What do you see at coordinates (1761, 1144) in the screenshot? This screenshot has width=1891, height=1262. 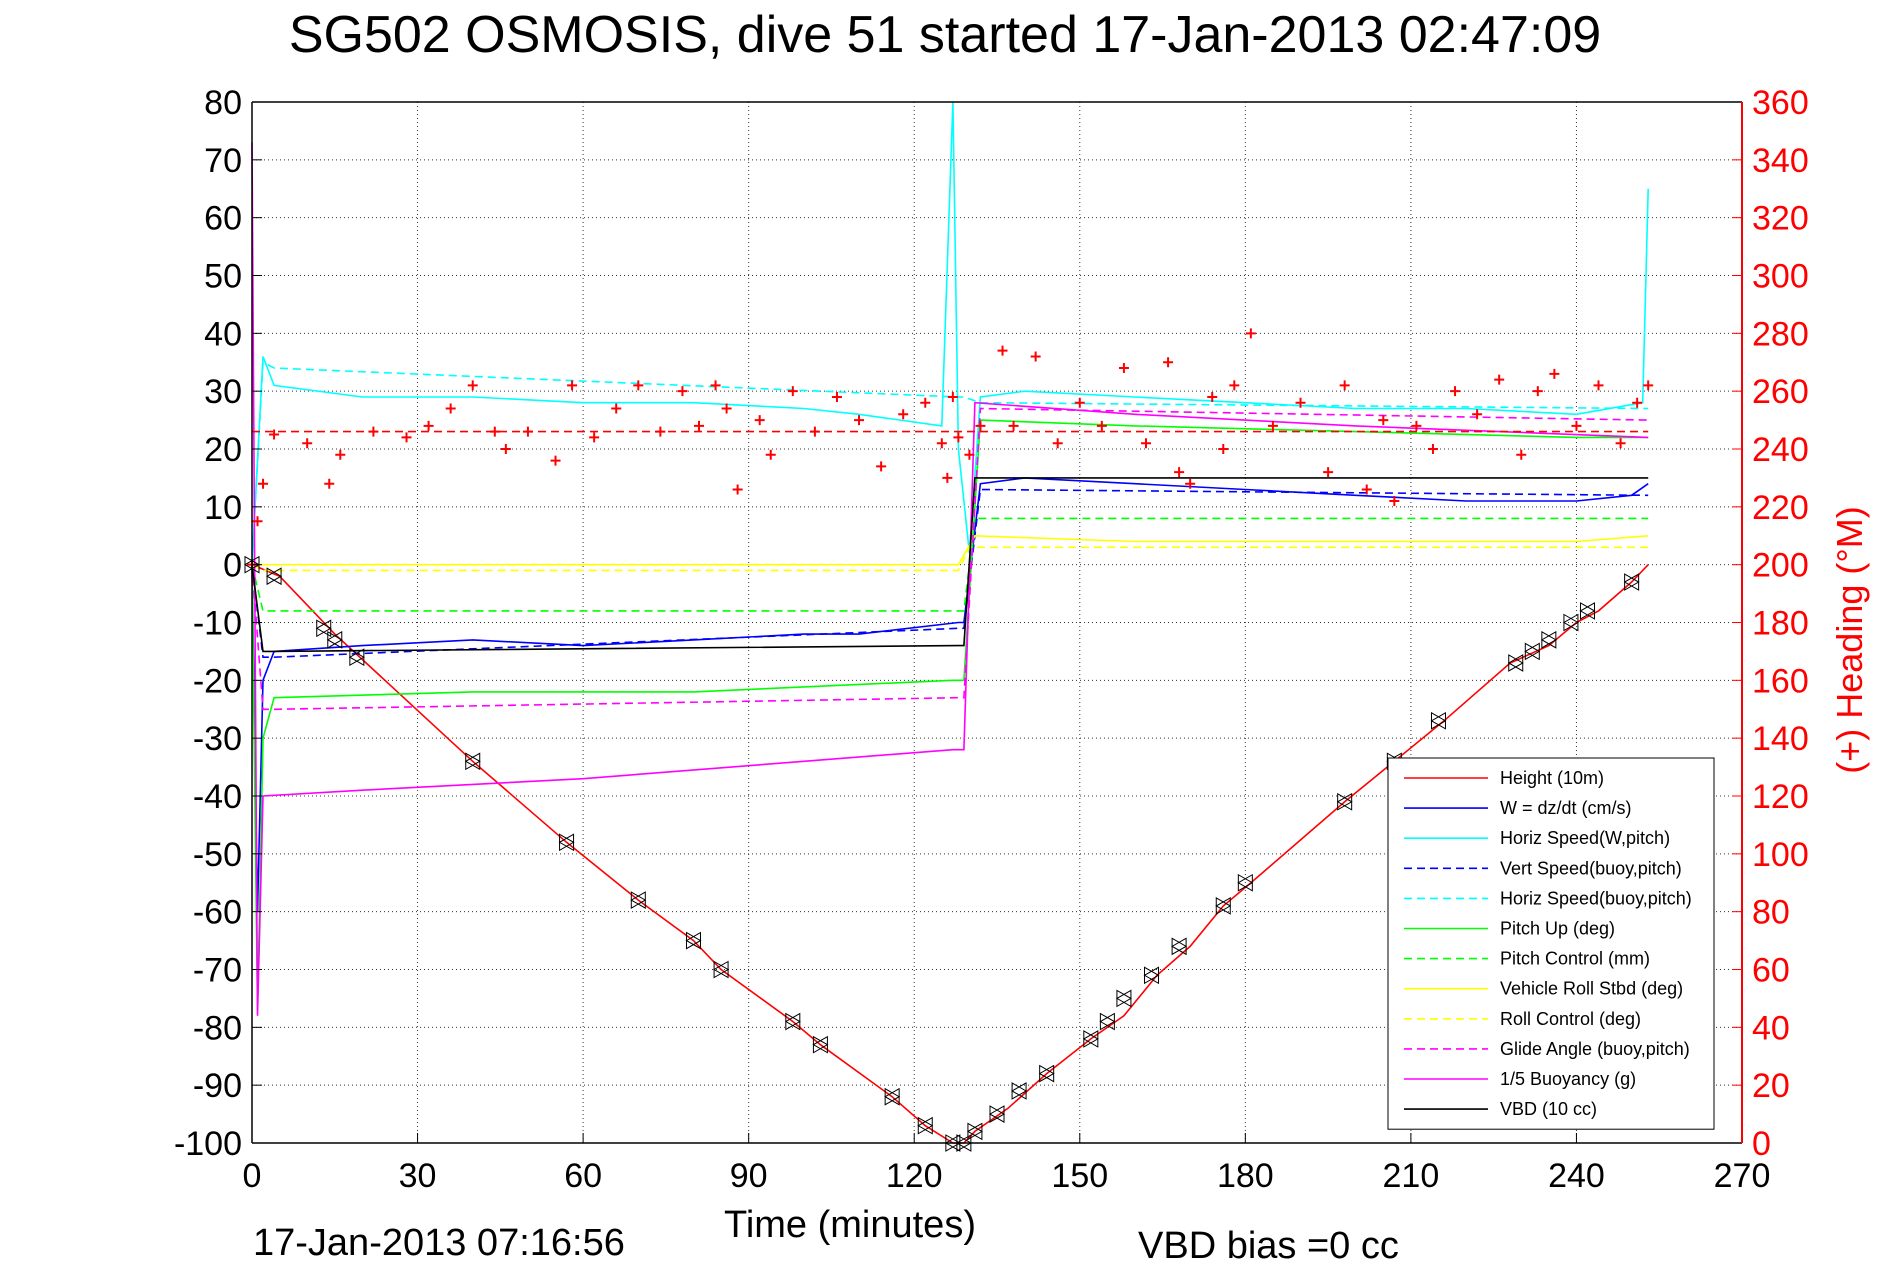 I see `y2-tick-label: 0` at bounding box center [1761, 1144].